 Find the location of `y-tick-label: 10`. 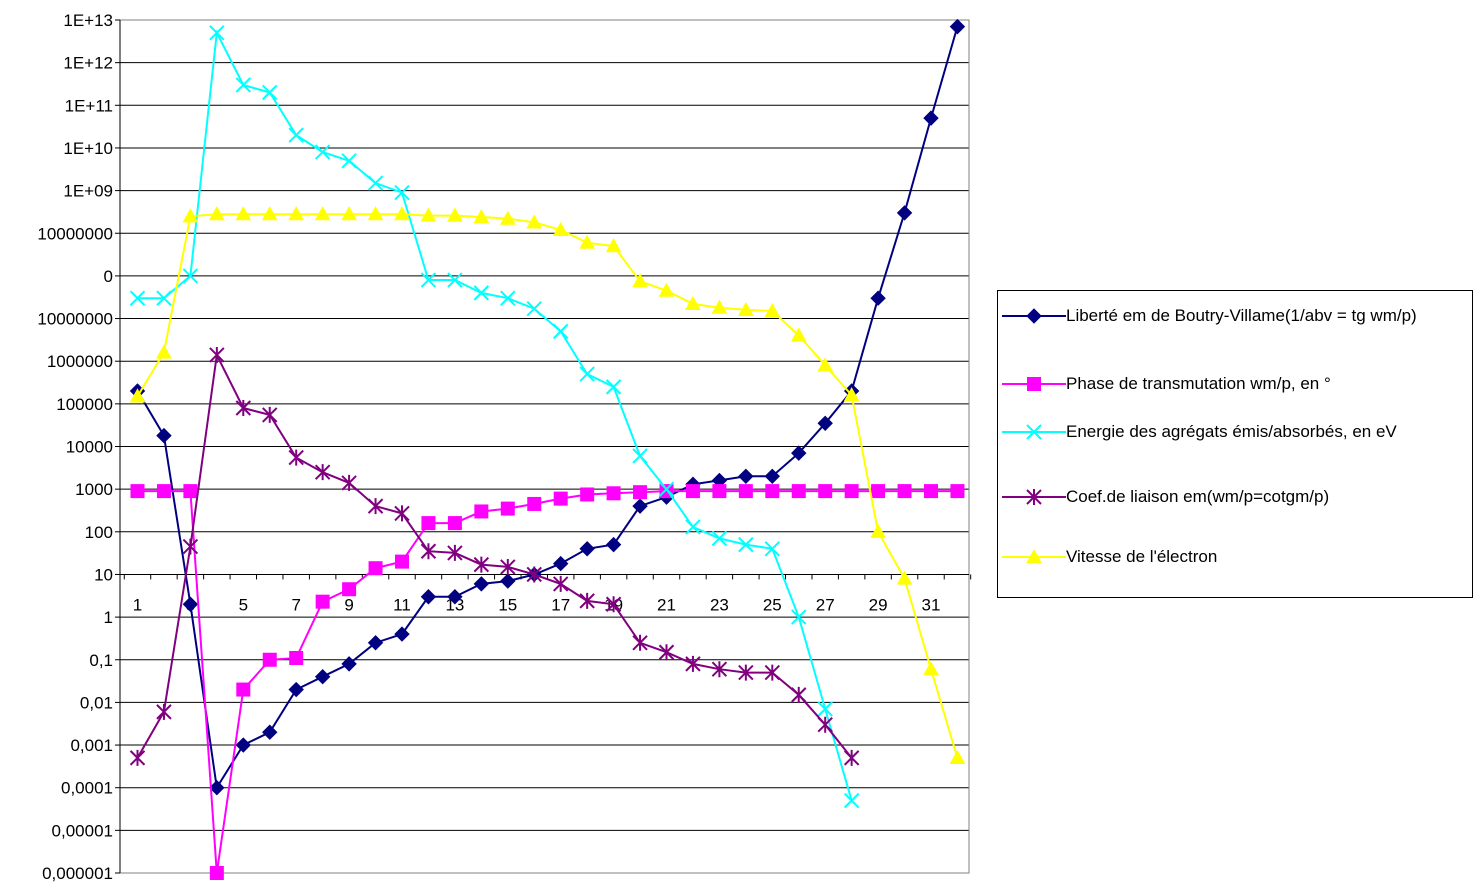

y-tick-label: 10 is located at coordinates (103, 574).